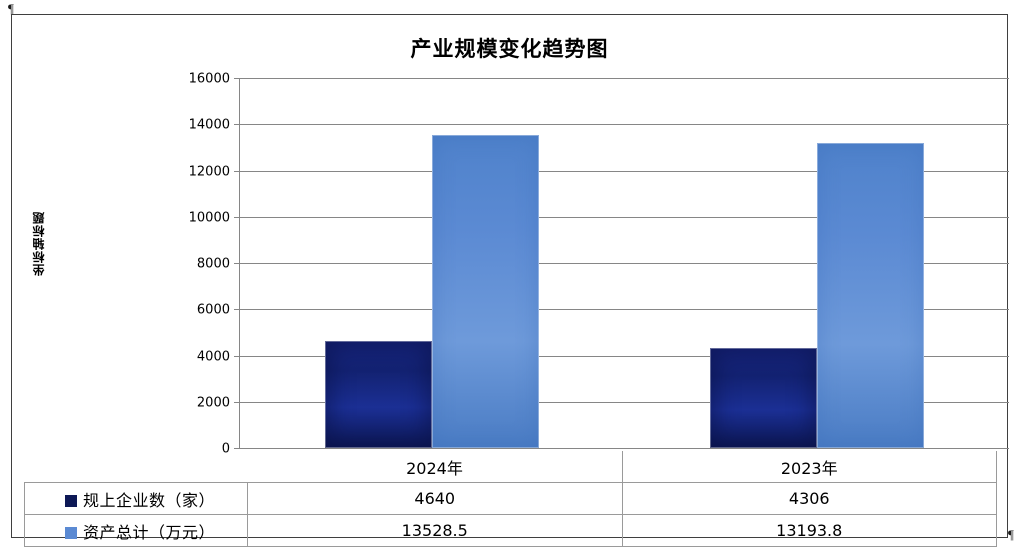 The image size is (1024, 554). I want to click on legend-entry-1: 资产总计（万元）, so click(136, 530).